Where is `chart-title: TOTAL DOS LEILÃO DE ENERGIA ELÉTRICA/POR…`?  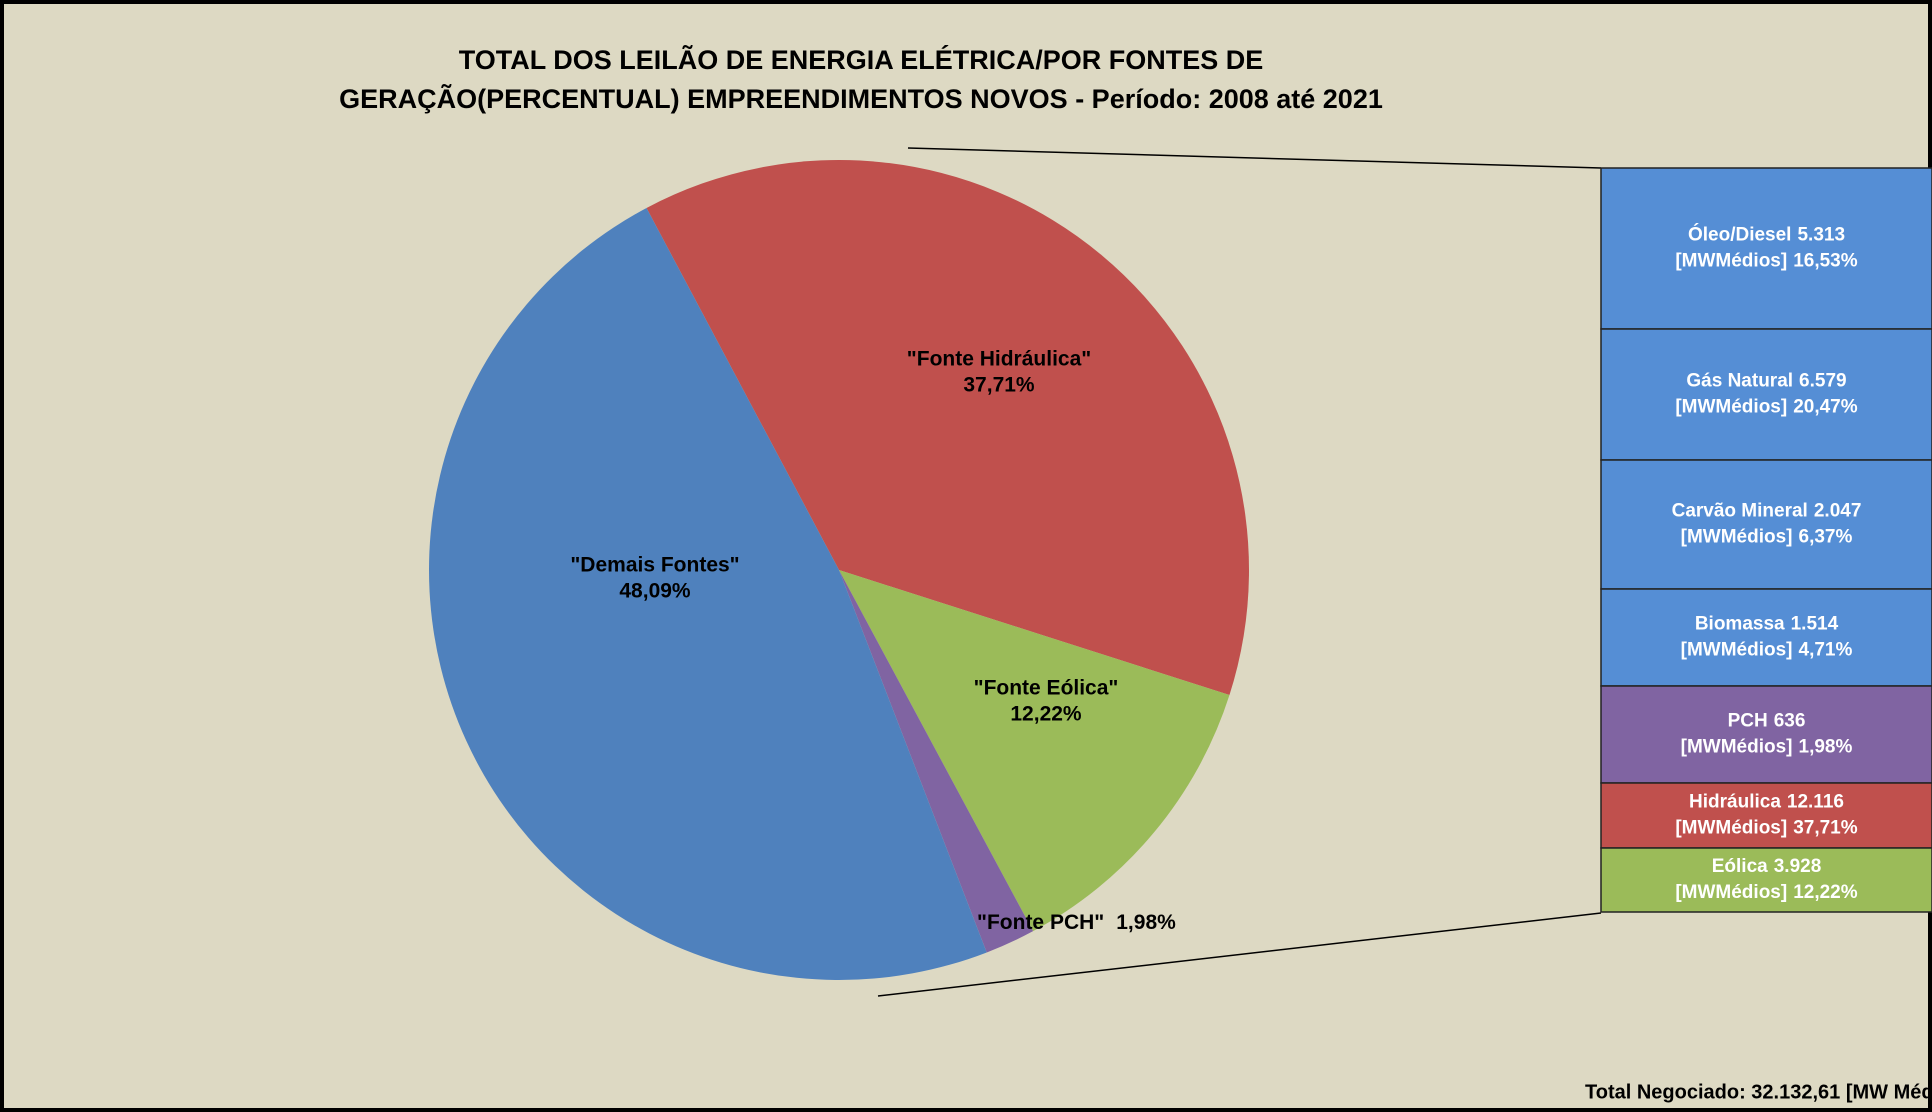 chart-title: TOTAL DOS LEILÃO DE ENERGIA ELÉTRICA/POR… is located at coordinates (861, 59).